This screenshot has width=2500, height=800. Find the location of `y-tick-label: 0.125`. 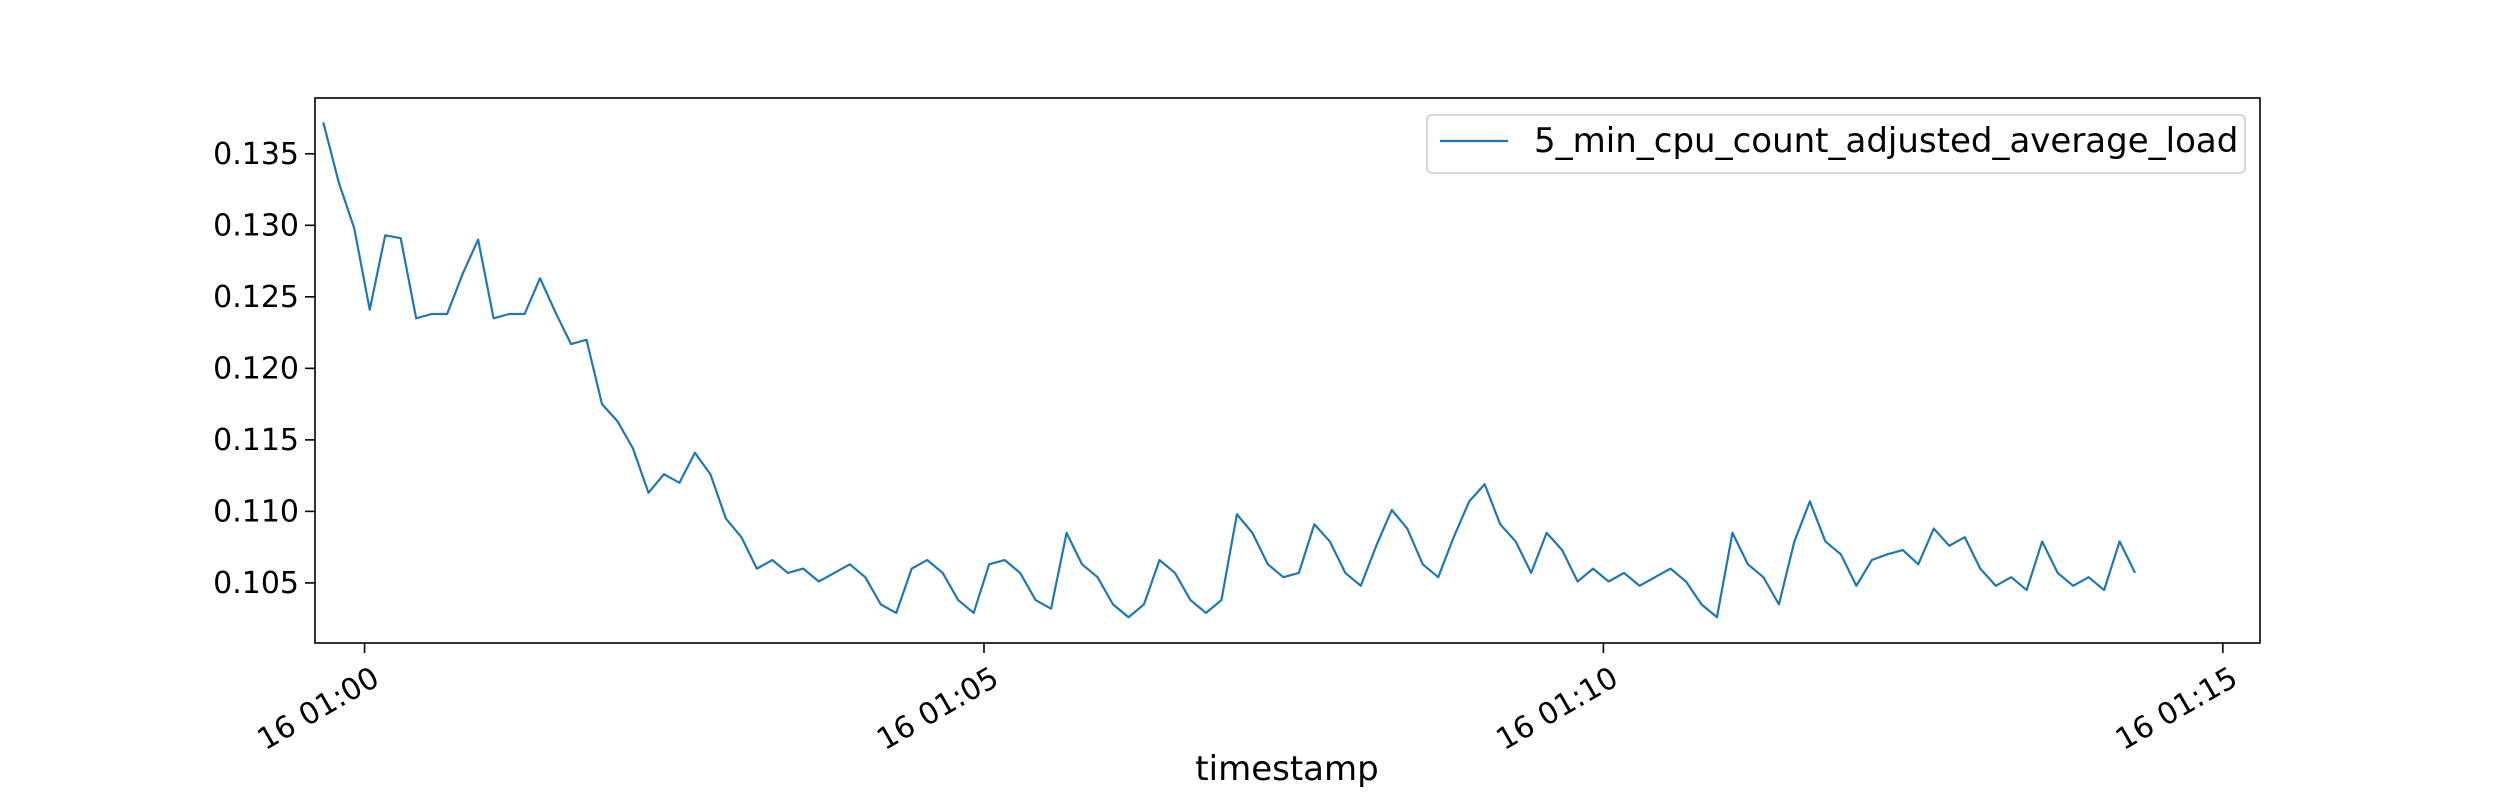

y-tick-label: 0.125 is located at coordinates (256, 297).